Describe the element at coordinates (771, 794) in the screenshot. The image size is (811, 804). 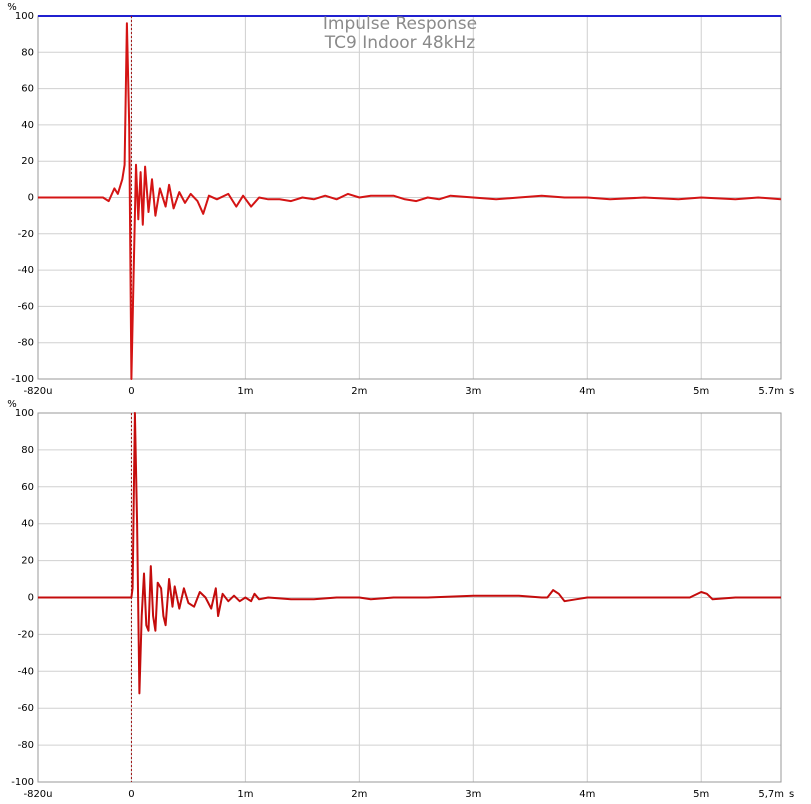
I see `x-tick-label: 5,7m` at that location.